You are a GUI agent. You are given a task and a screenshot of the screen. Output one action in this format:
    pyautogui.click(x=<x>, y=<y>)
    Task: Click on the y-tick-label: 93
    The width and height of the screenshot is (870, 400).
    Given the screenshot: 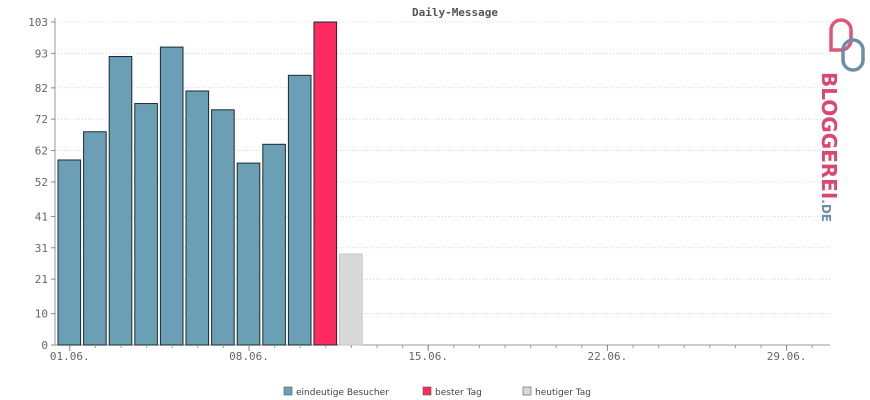 What is the action you would take?
    pyautogui.click(x=41, y=53)
    